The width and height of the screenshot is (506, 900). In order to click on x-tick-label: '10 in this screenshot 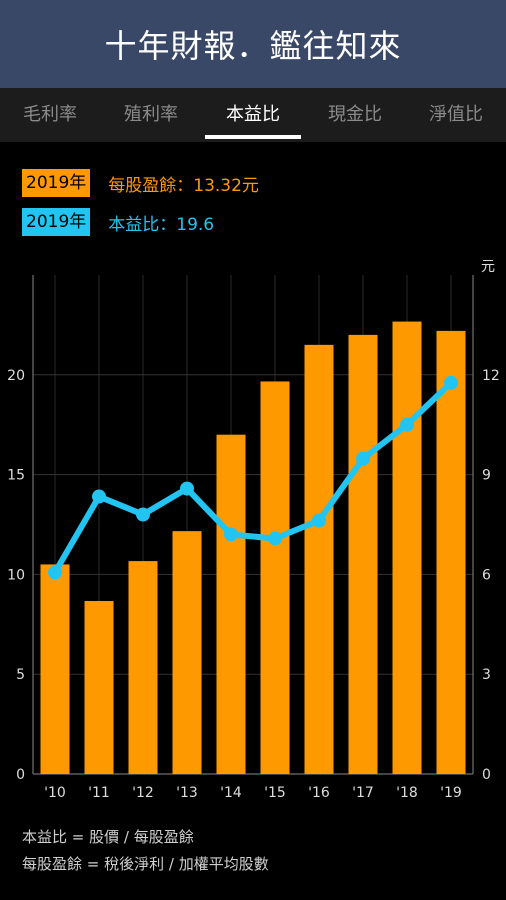, I will do `click(55, 793)`.